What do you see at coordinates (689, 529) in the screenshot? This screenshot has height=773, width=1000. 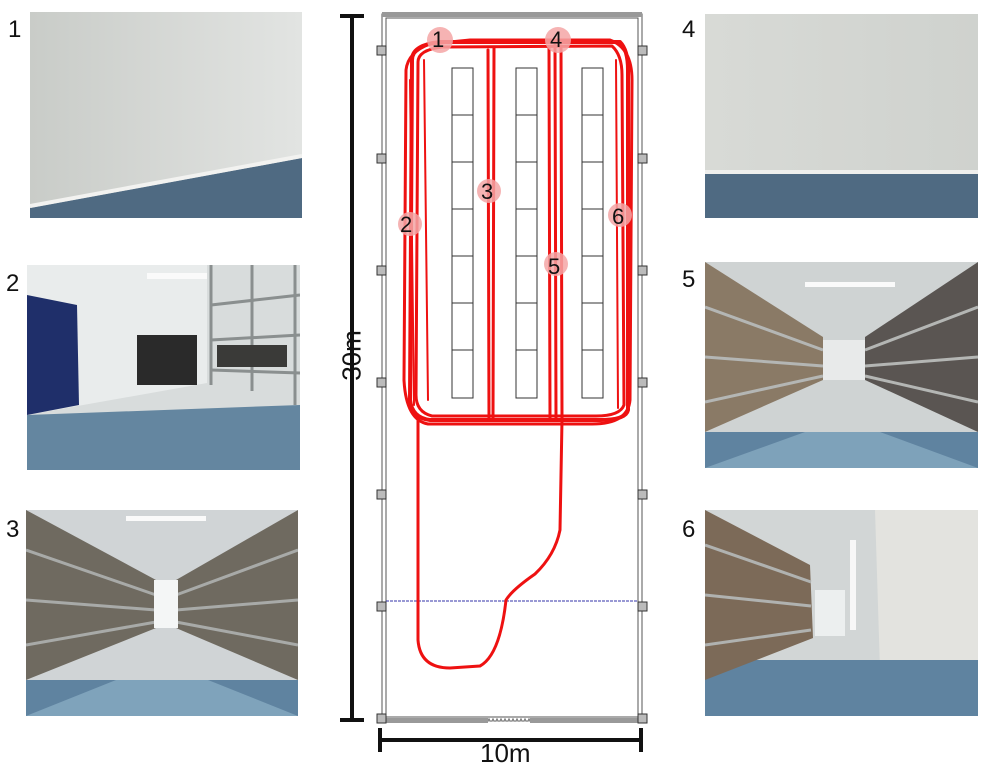 I see `photo-number-6: 6` at bounding box center [689, 529].